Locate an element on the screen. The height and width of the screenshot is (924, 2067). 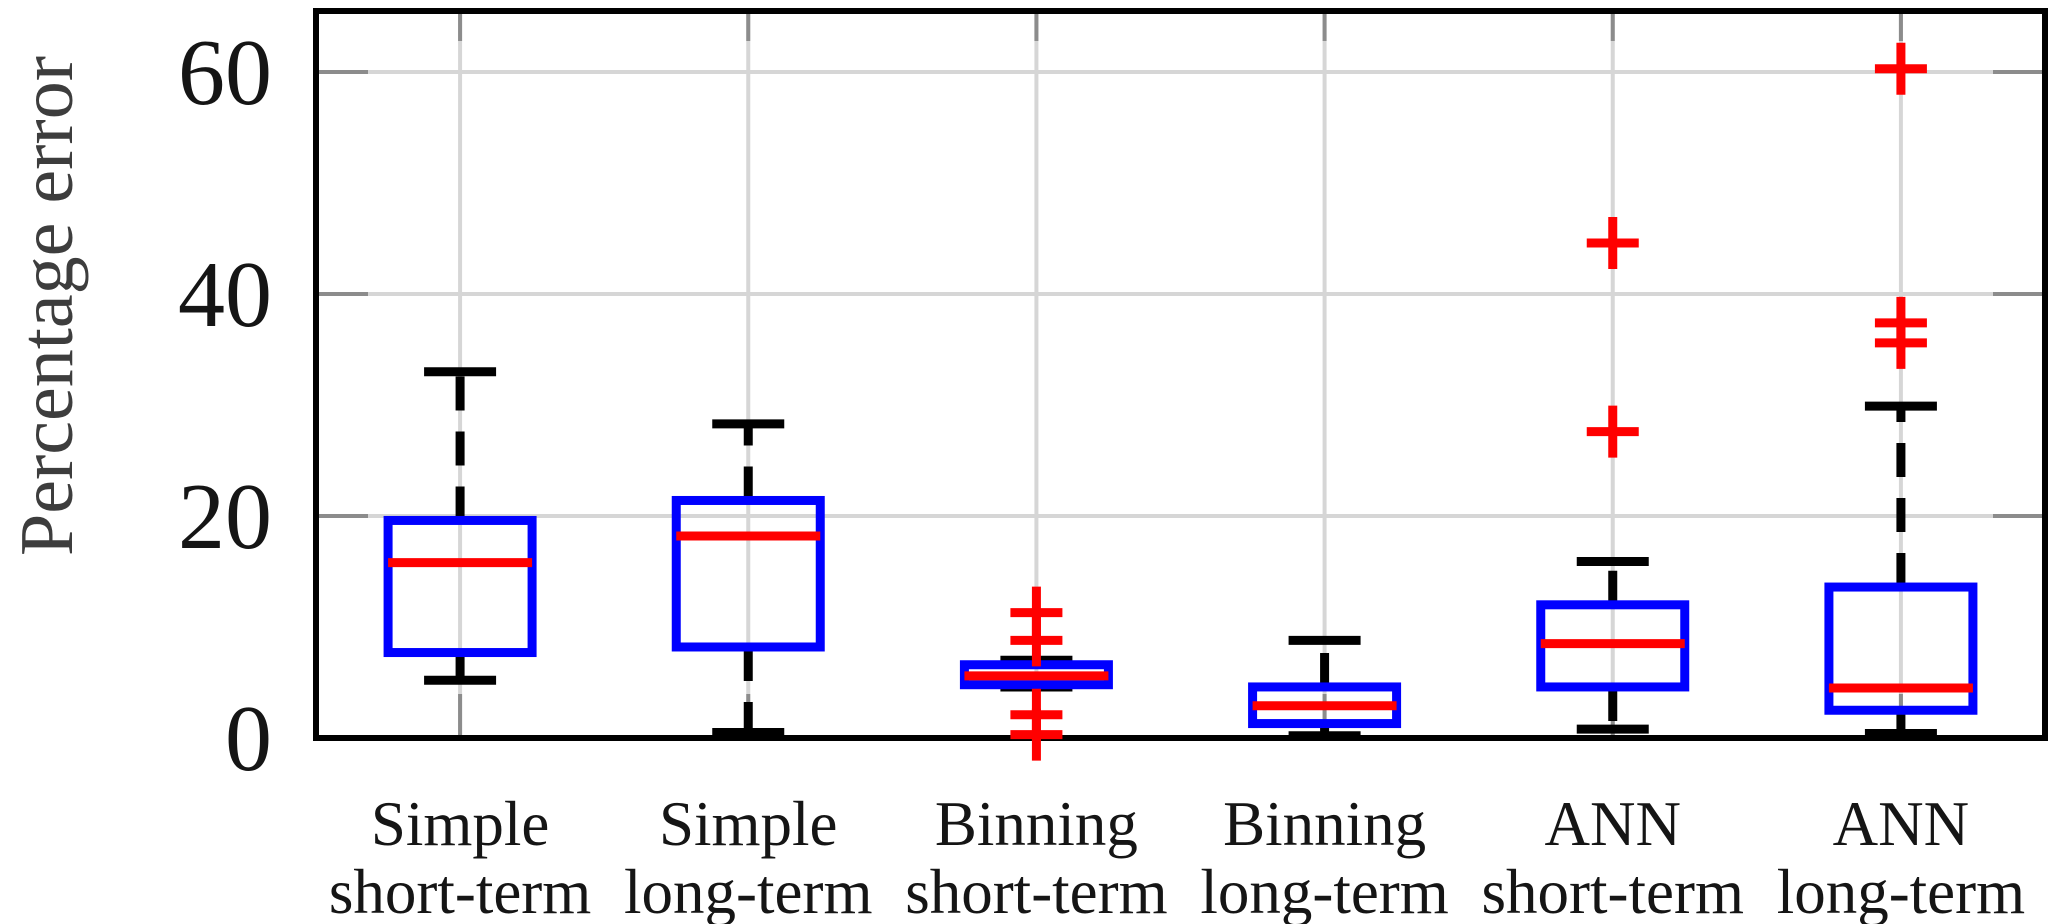
y-tick-label: 60 is located at coordinates (225, 73).